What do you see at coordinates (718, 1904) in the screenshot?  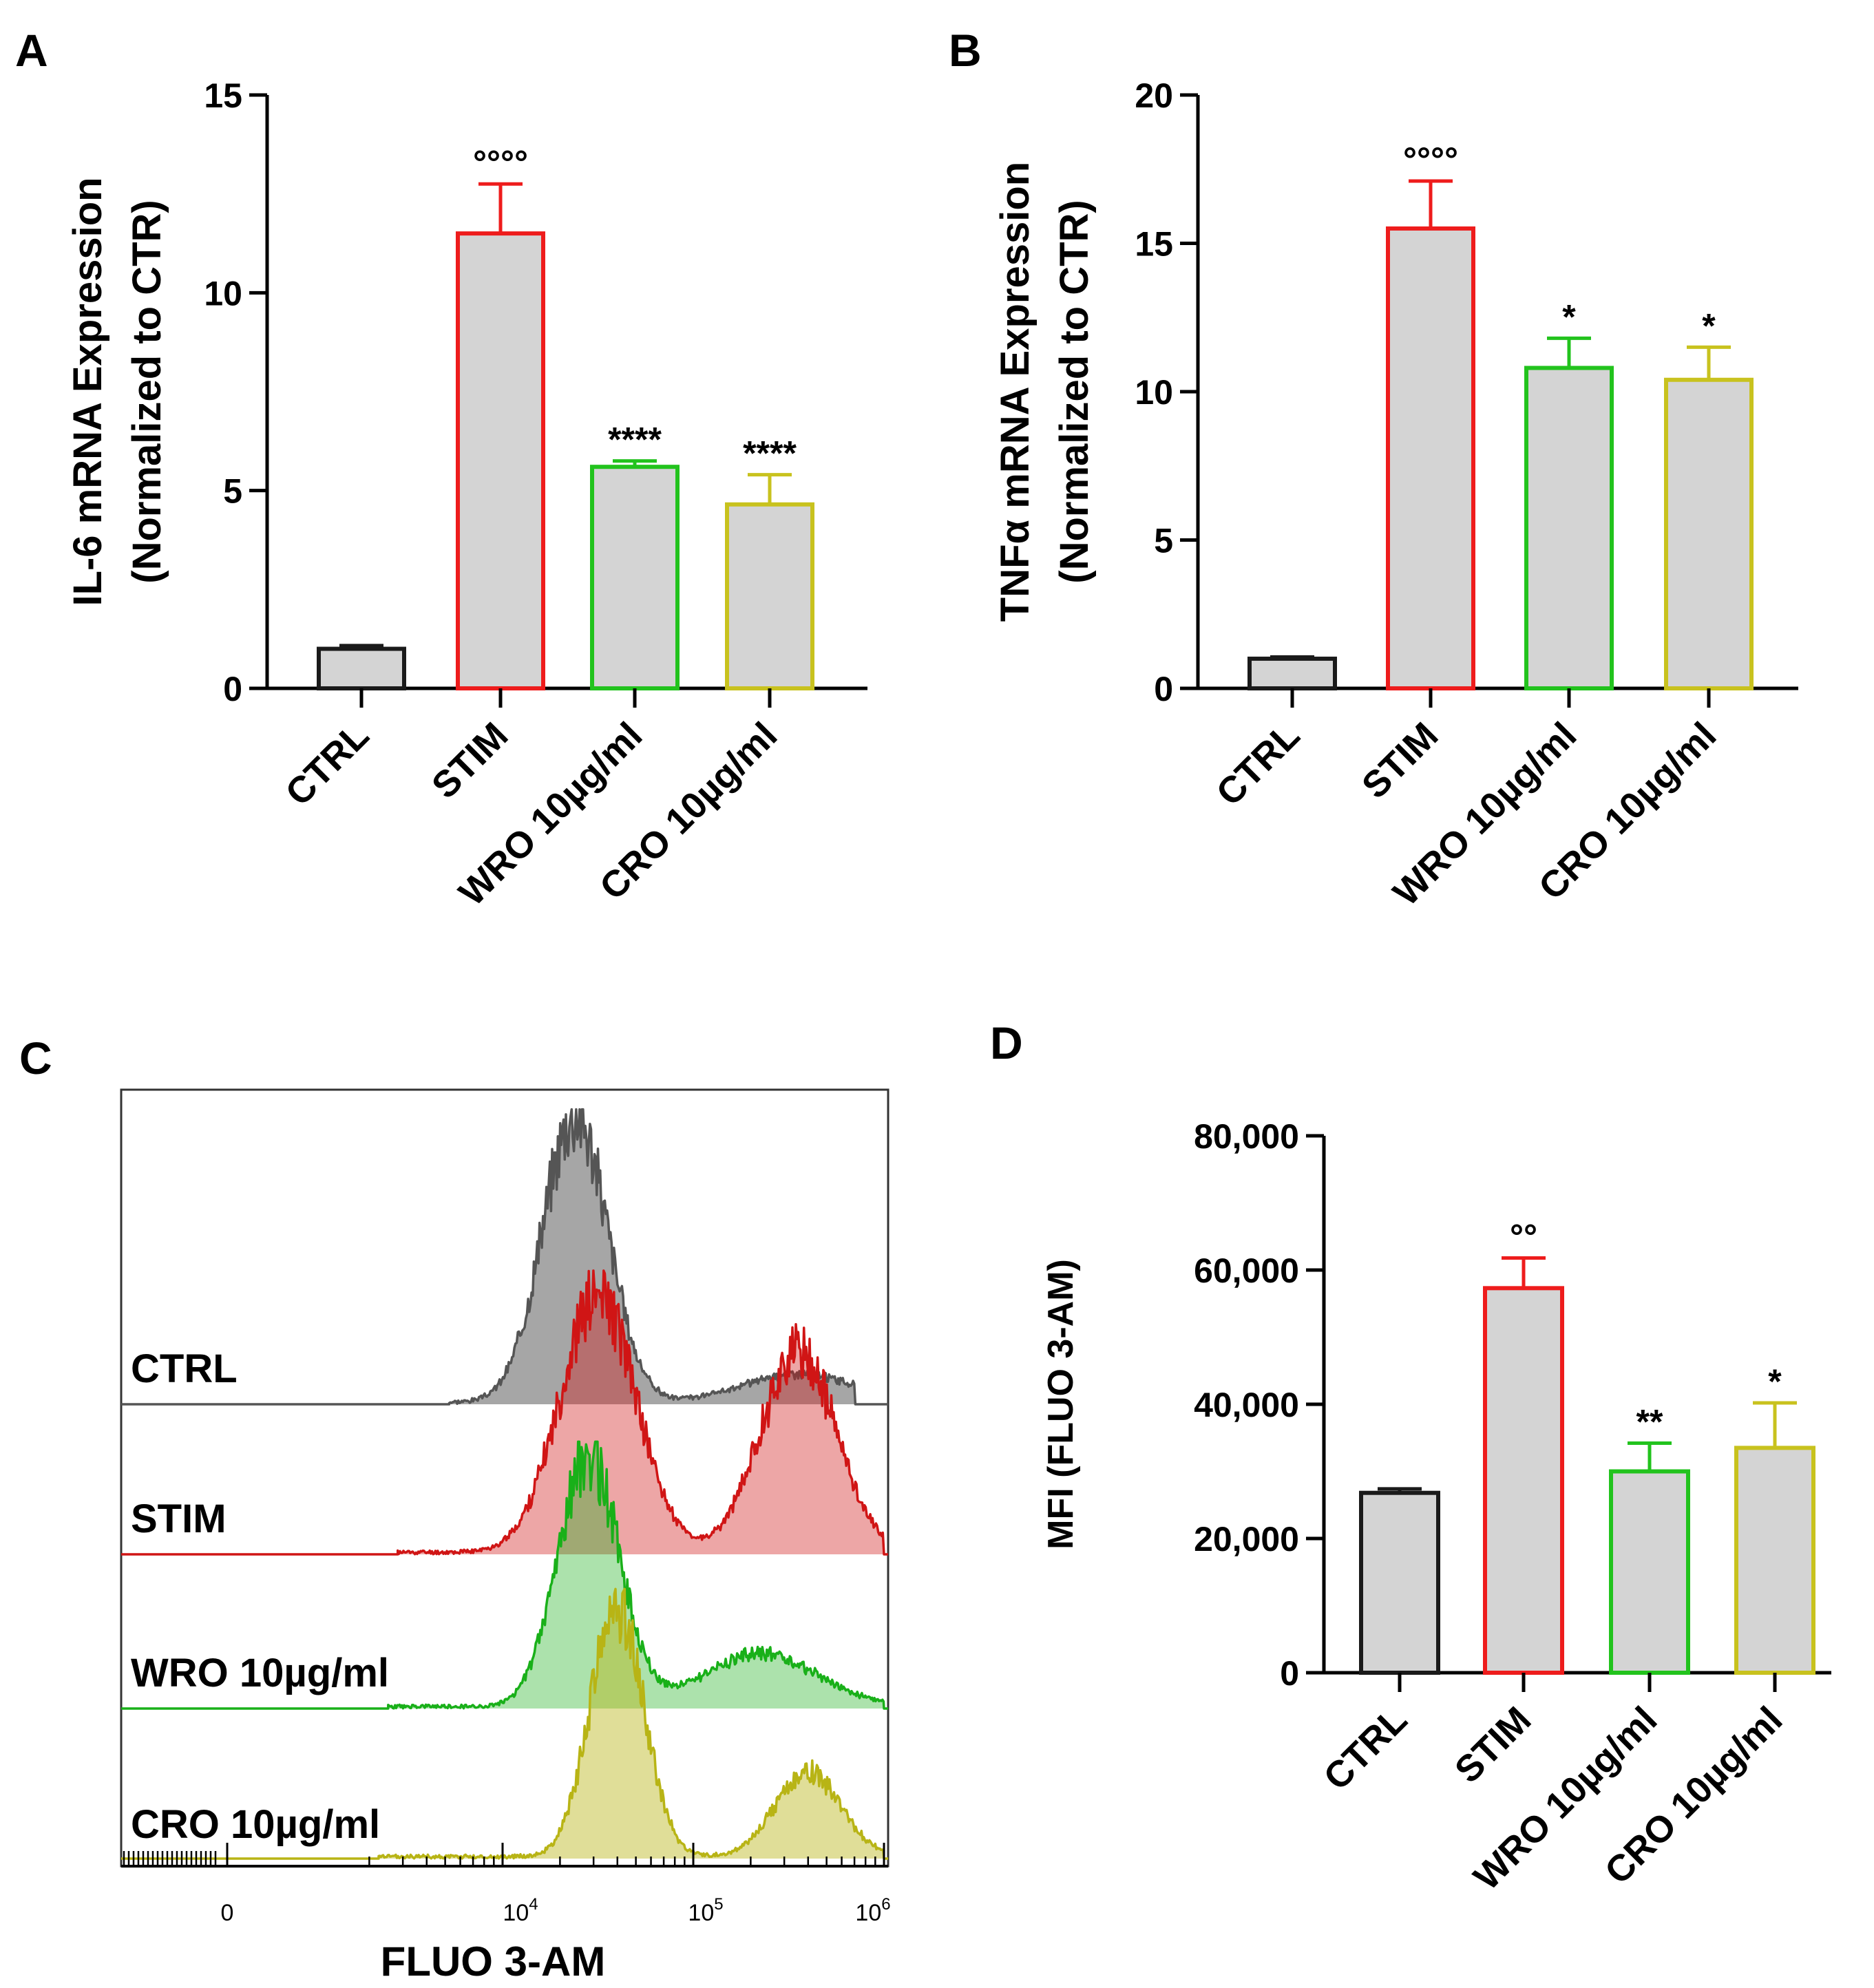 I see `x-tick-exponent: 5` at bounding box center [718, 1904].